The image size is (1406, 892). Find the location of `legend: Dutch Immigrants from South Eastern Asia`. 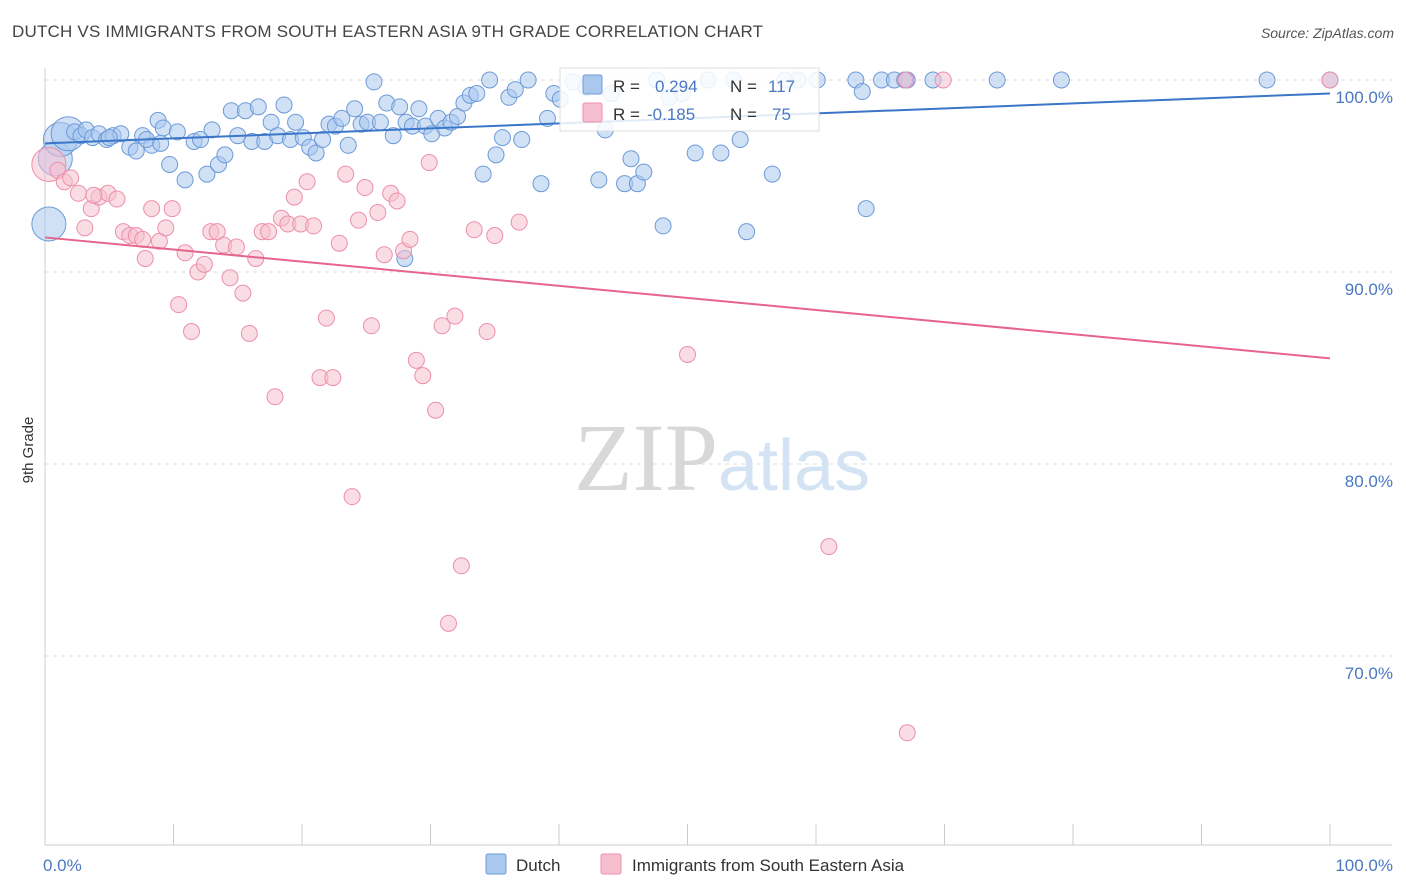

legend: Dutch Immigrants from South Eastern Asia is located at coordinates (695, 864).